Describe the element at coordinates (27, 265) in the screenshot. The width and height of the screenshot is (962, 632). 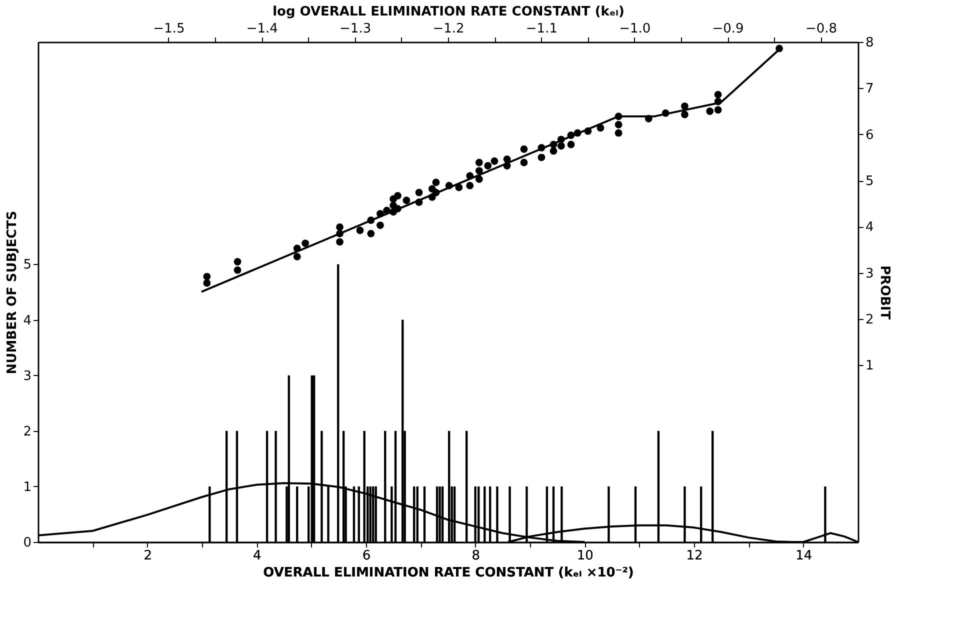
I see `y-tick-label: 5` at that location.